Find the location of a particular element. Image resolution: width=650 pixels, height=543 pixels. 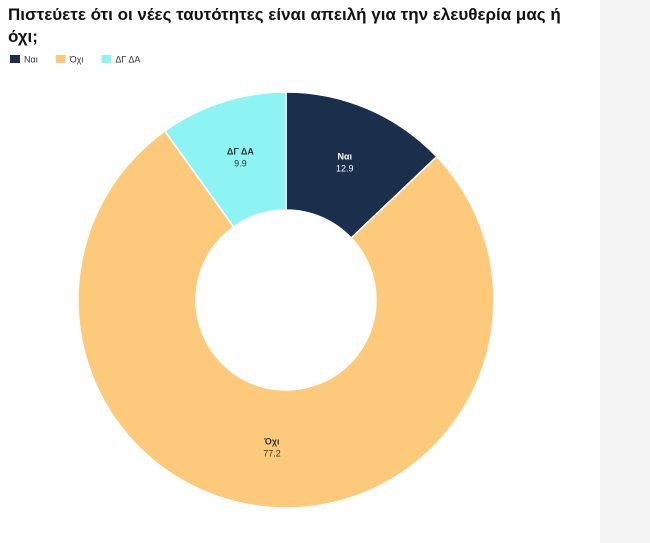

slice-value: 77.2 is located at coordinates (272, 454).